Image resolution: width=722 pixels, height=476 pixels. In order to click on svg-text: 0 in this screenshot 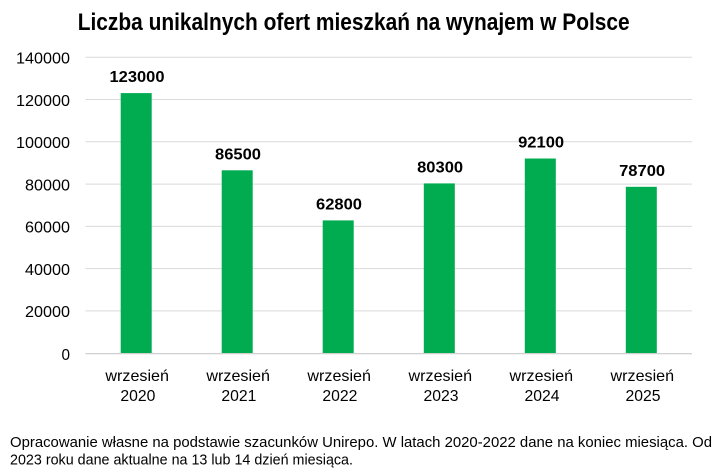, I will do `click(66, 355)`.